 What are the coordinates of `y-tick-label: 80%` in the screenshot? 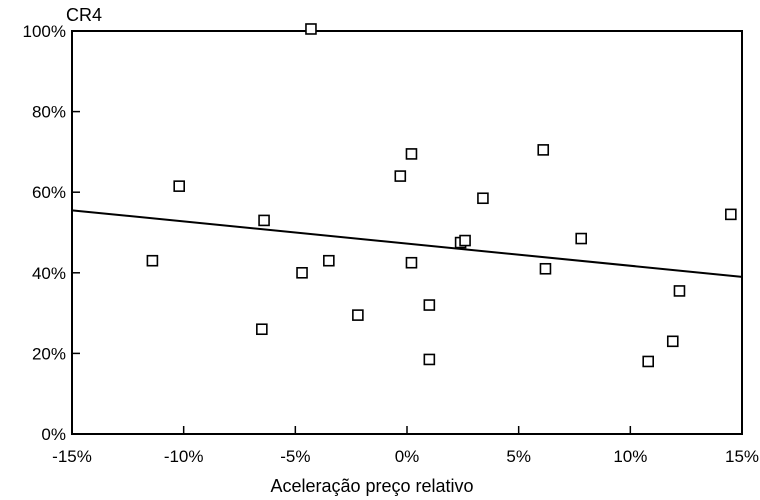 It's located at (49, 112).